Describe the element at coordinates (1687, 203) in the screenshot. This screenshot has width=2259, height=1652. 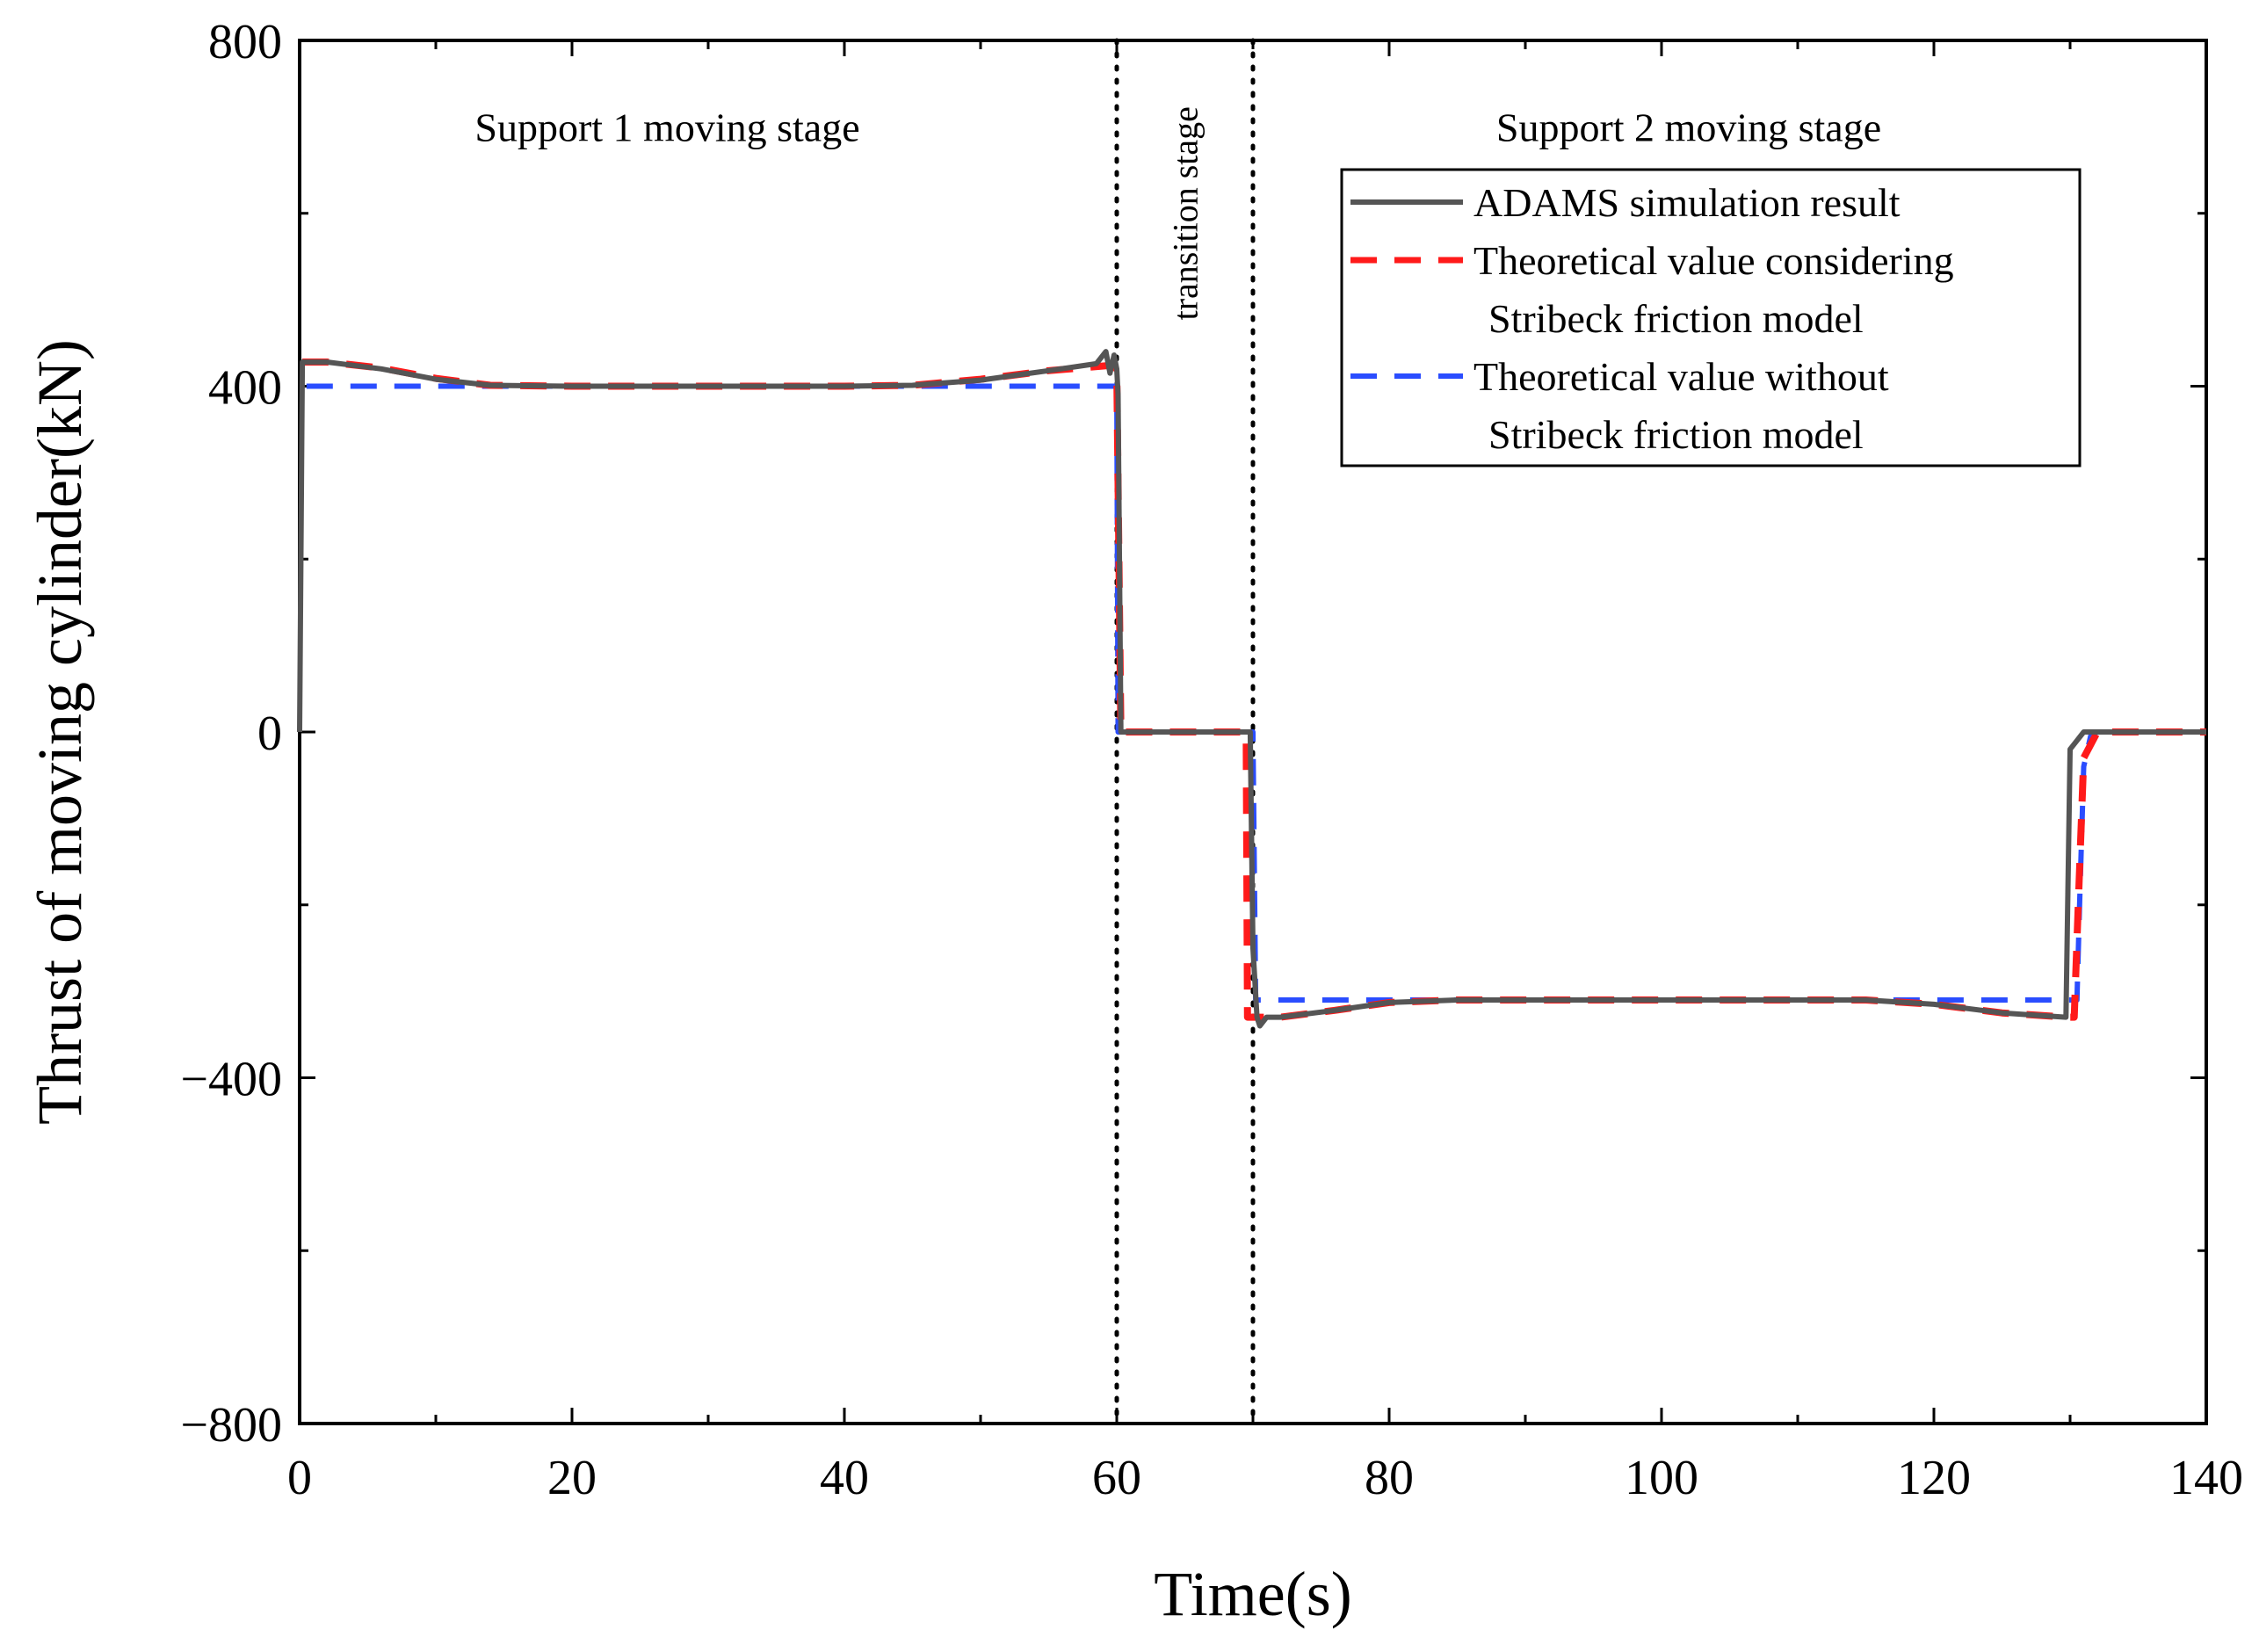
I see `legend-label-adams: ADAMS simulation result` at that location.